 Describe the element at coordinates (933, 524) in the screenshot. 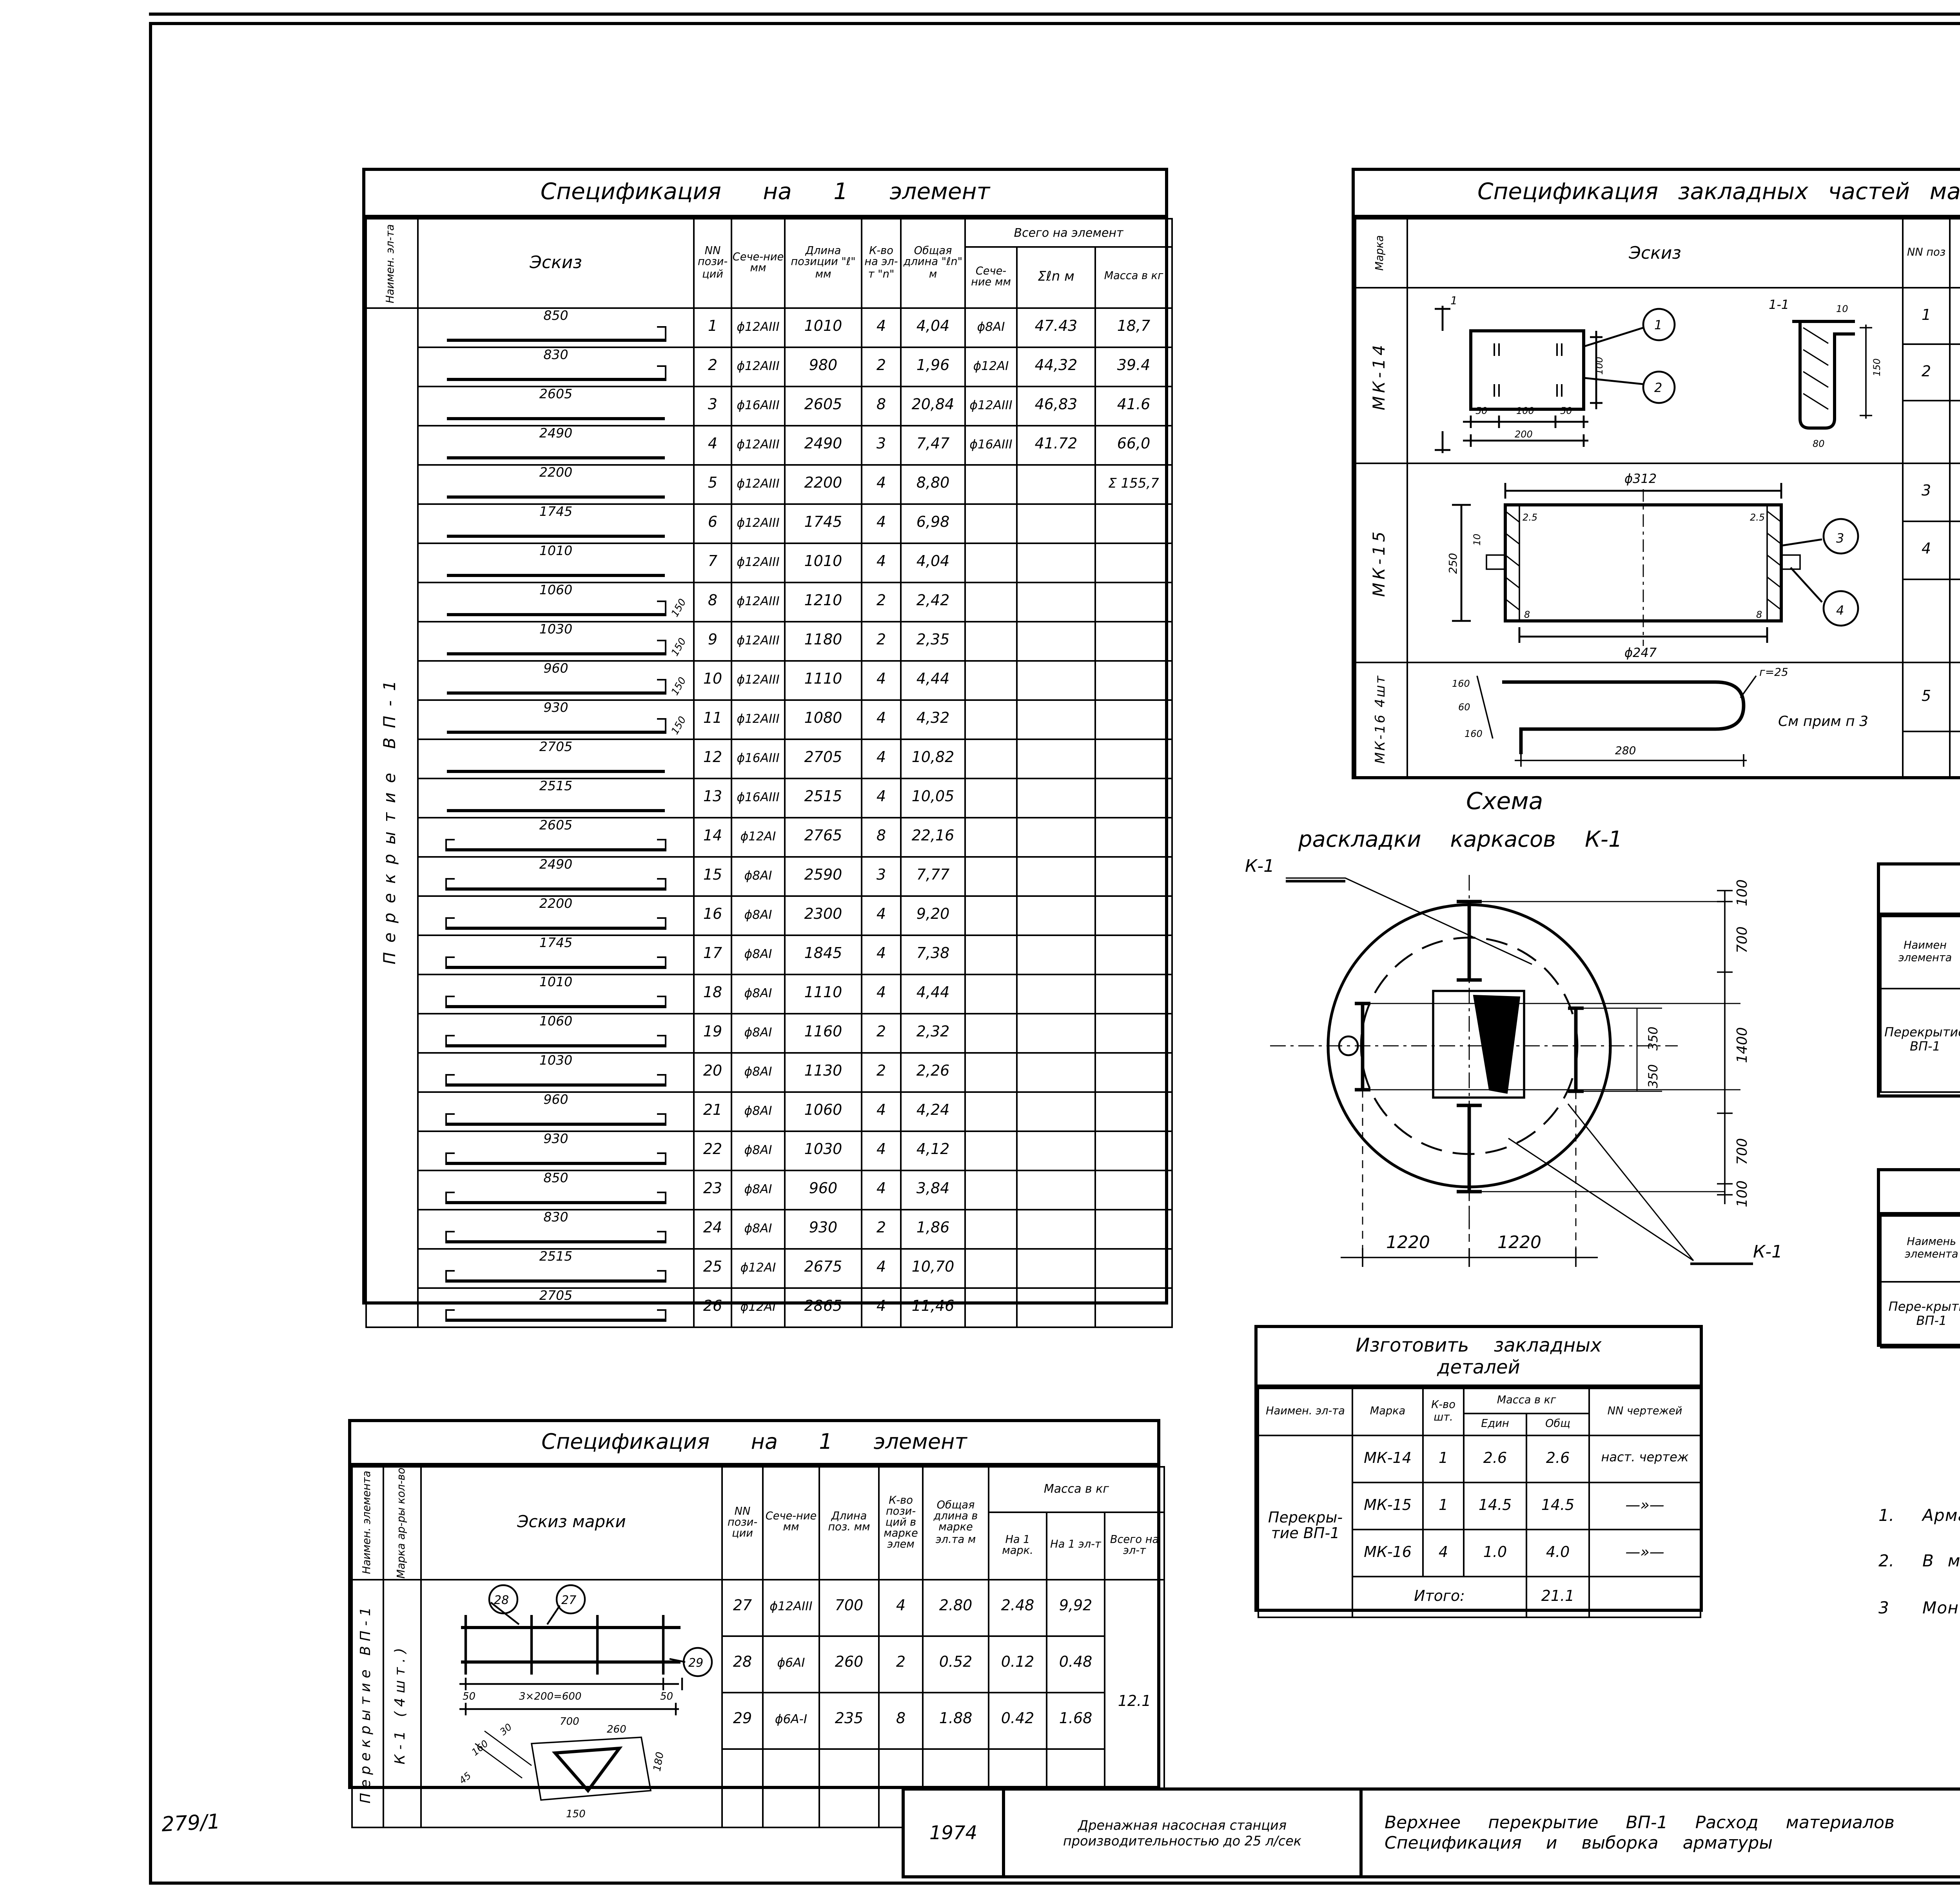

I see `spec1-total-len: 6,98` at that location.